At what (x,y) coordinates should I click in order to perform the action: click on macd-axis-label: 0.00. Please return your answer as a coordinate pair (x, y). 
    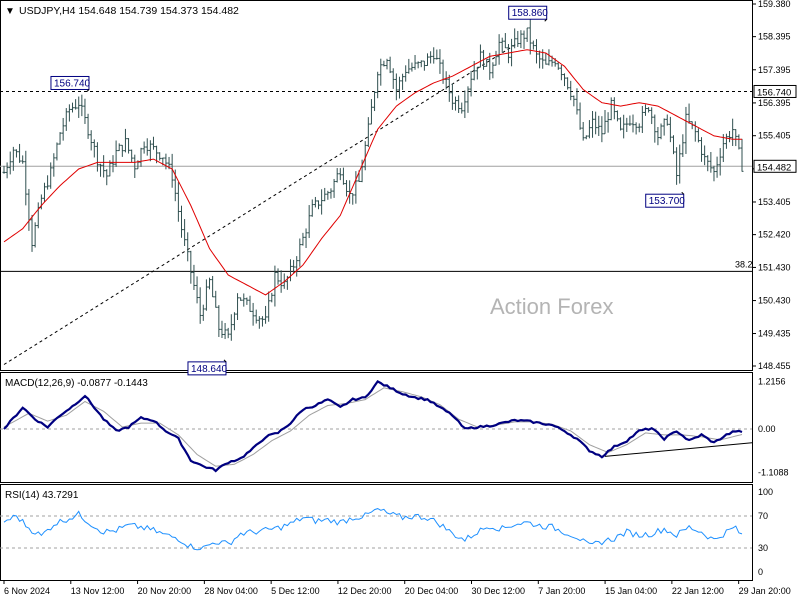
    Looking at the image, I should click on (767, 429).